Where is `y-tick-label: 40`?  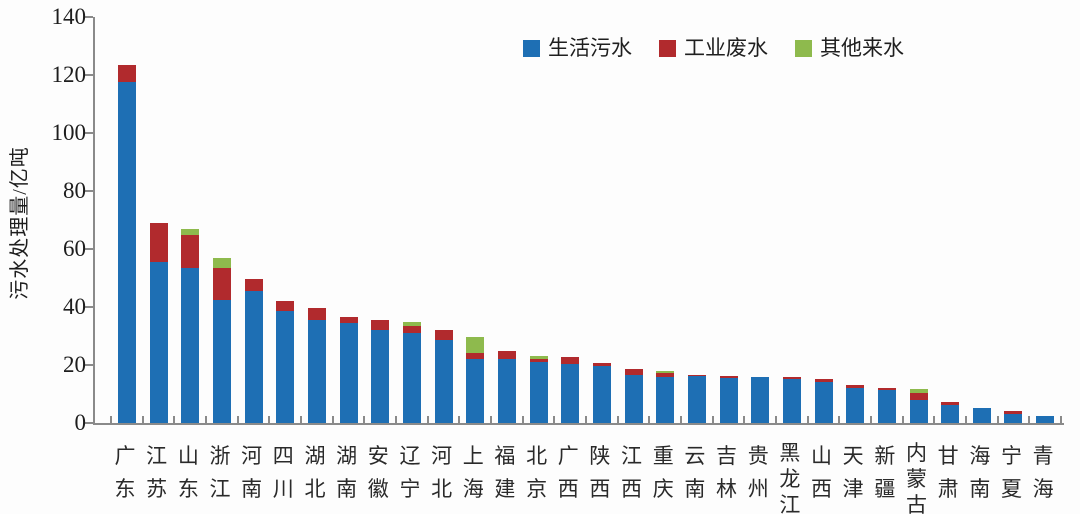 y-tick-label: 40 is located at coordinates (74, 306).